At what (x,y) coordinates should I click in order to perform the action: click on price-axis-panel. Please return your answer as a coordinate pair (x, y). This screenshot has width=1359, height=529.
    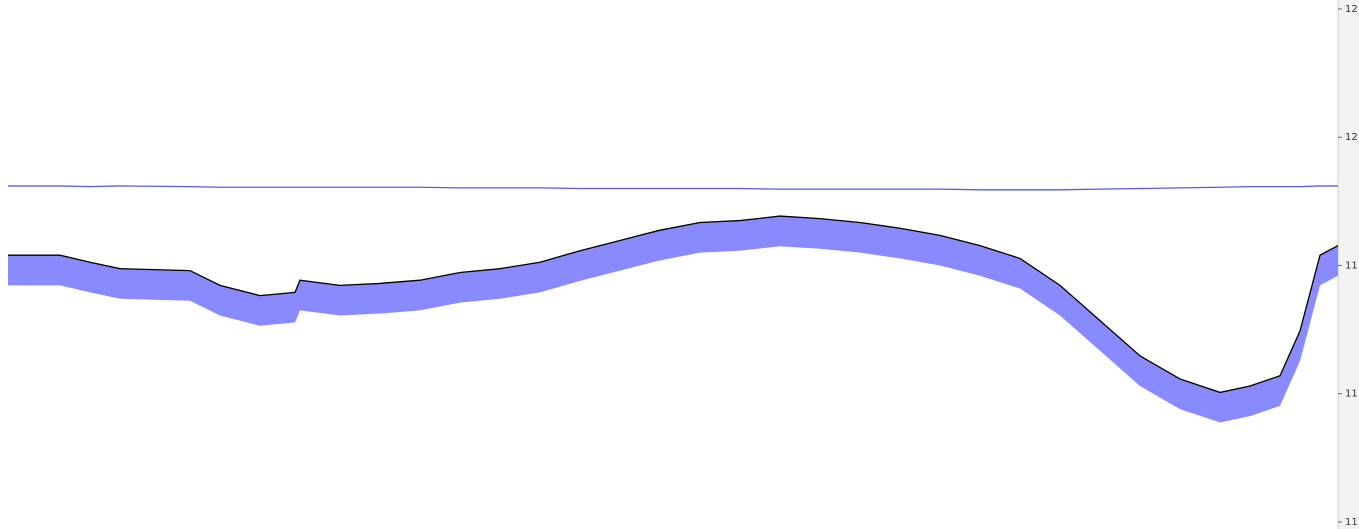
    Looking at the image, I should click on (1348, 264).